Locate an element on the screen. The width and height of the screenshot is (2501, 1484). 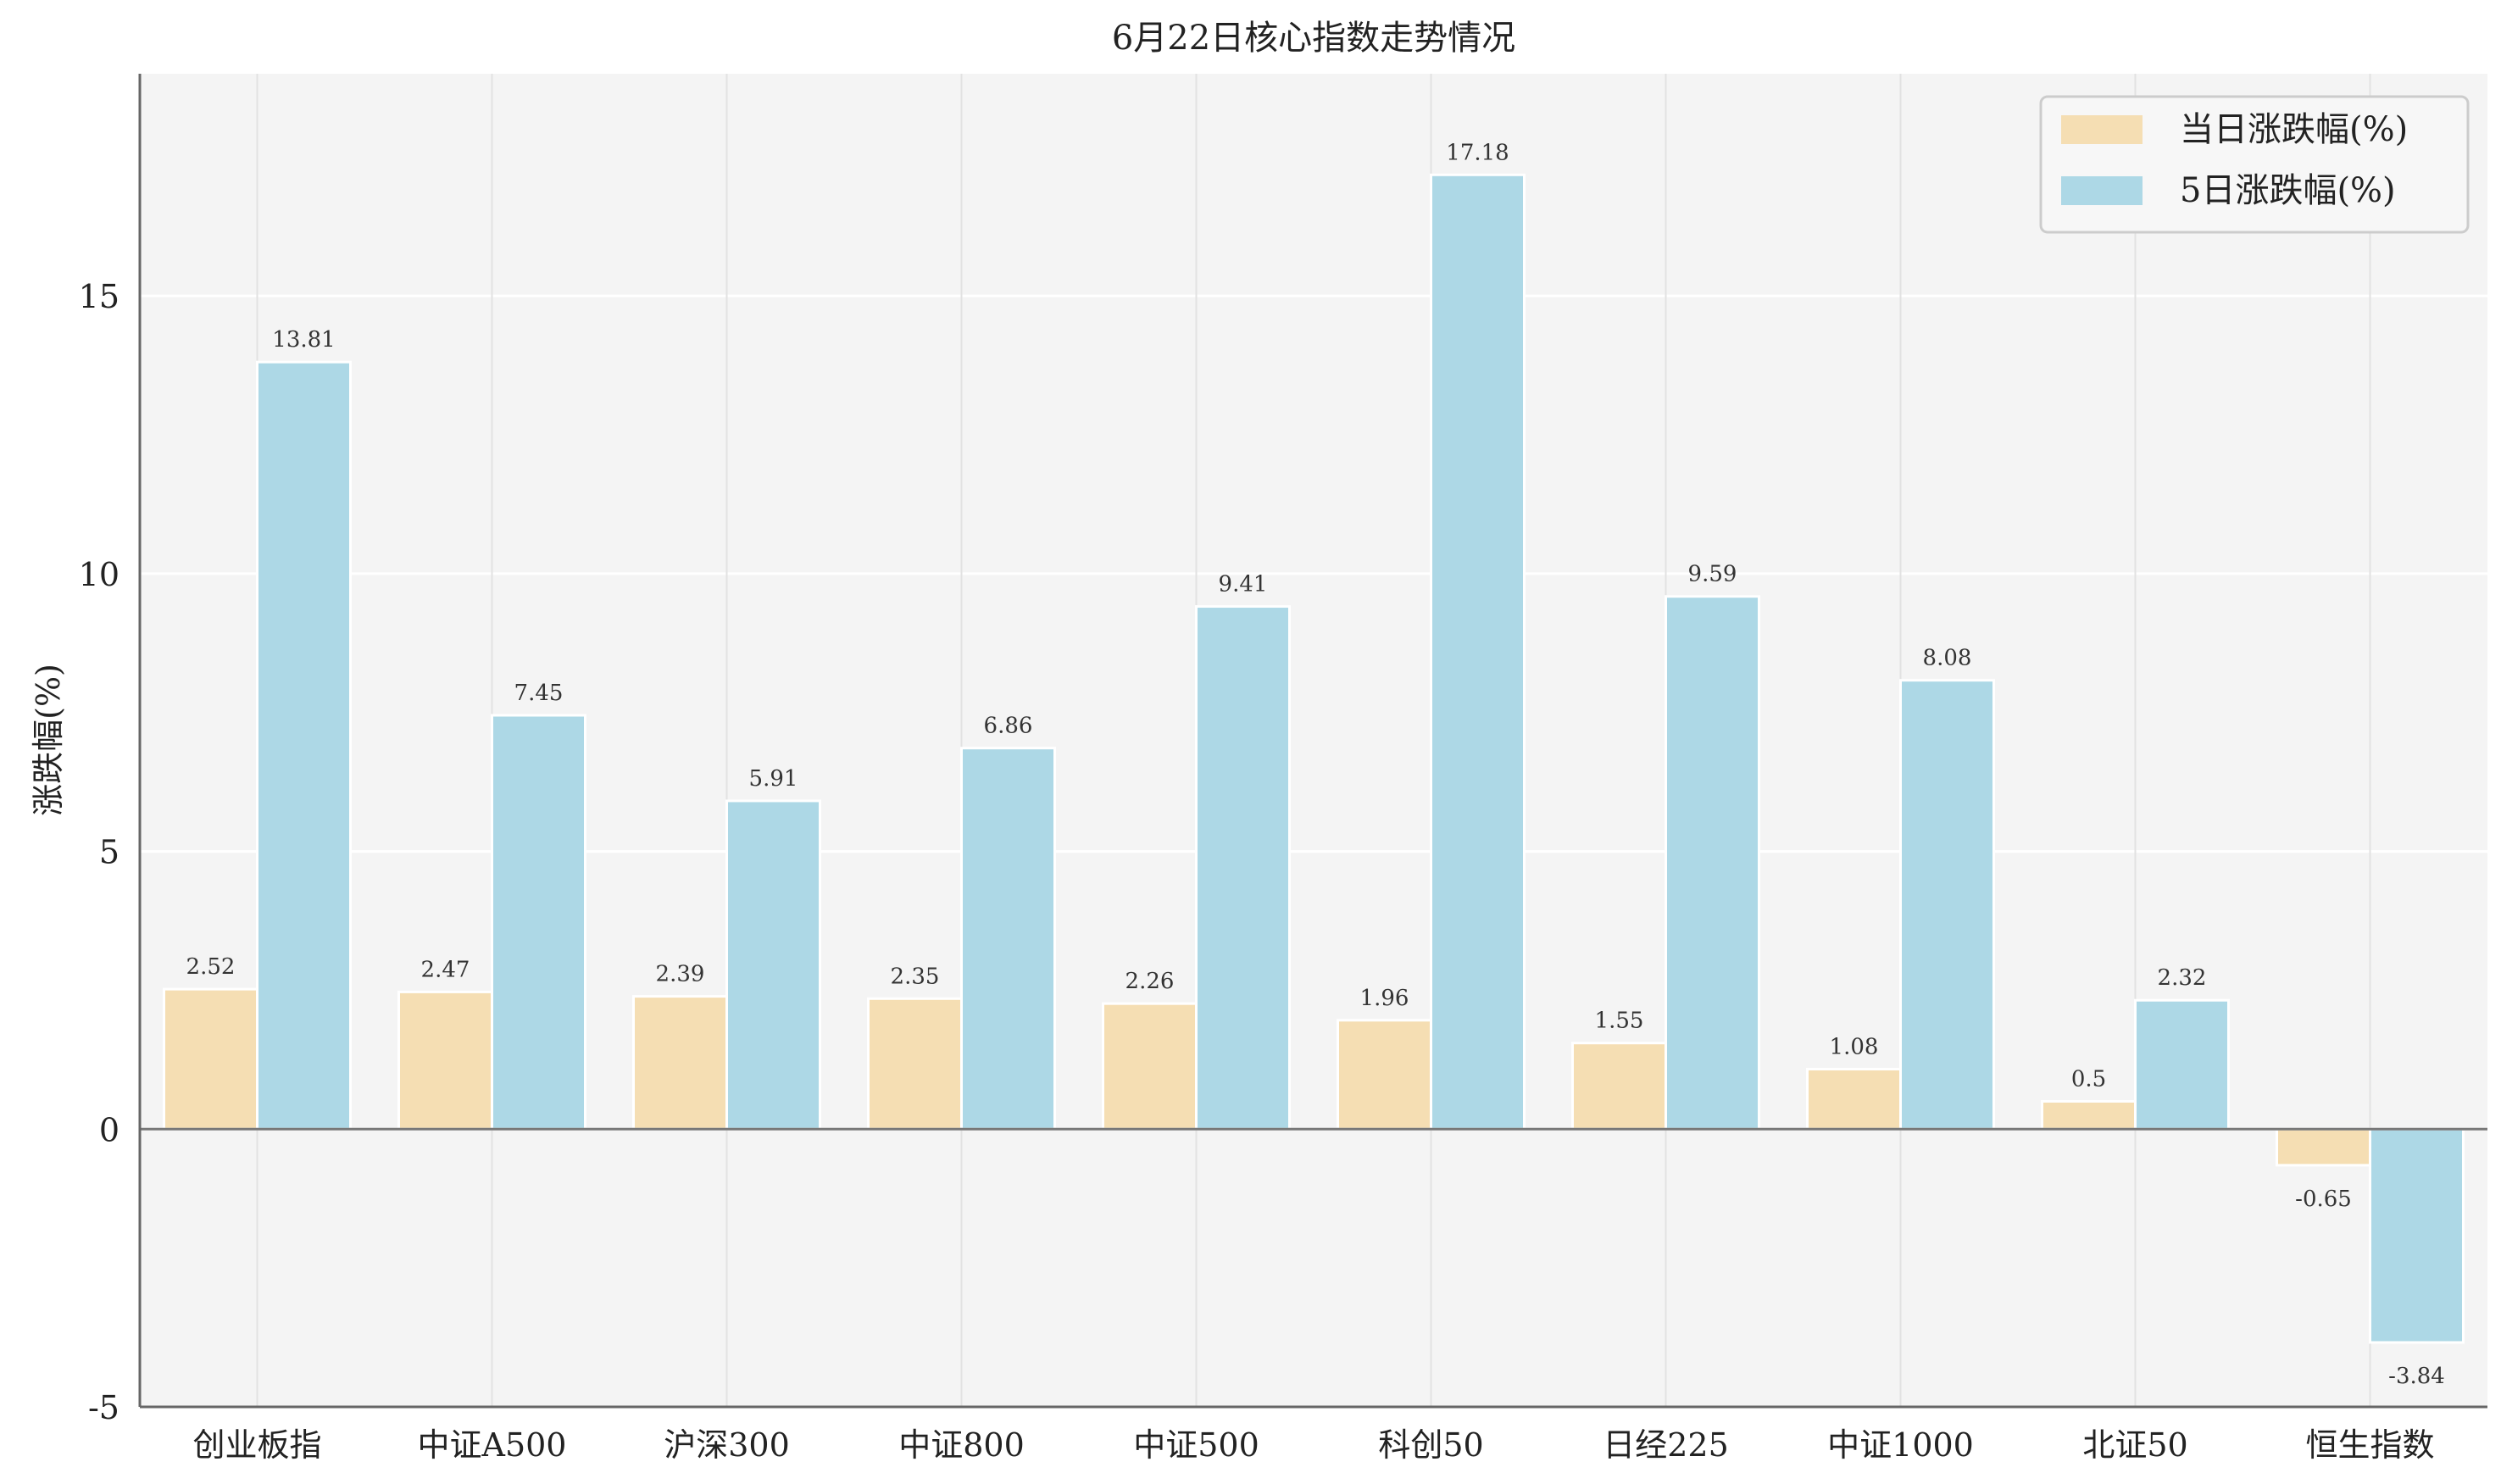
x-tick-label: 创业板指 is located at coordinates (256, 1445).